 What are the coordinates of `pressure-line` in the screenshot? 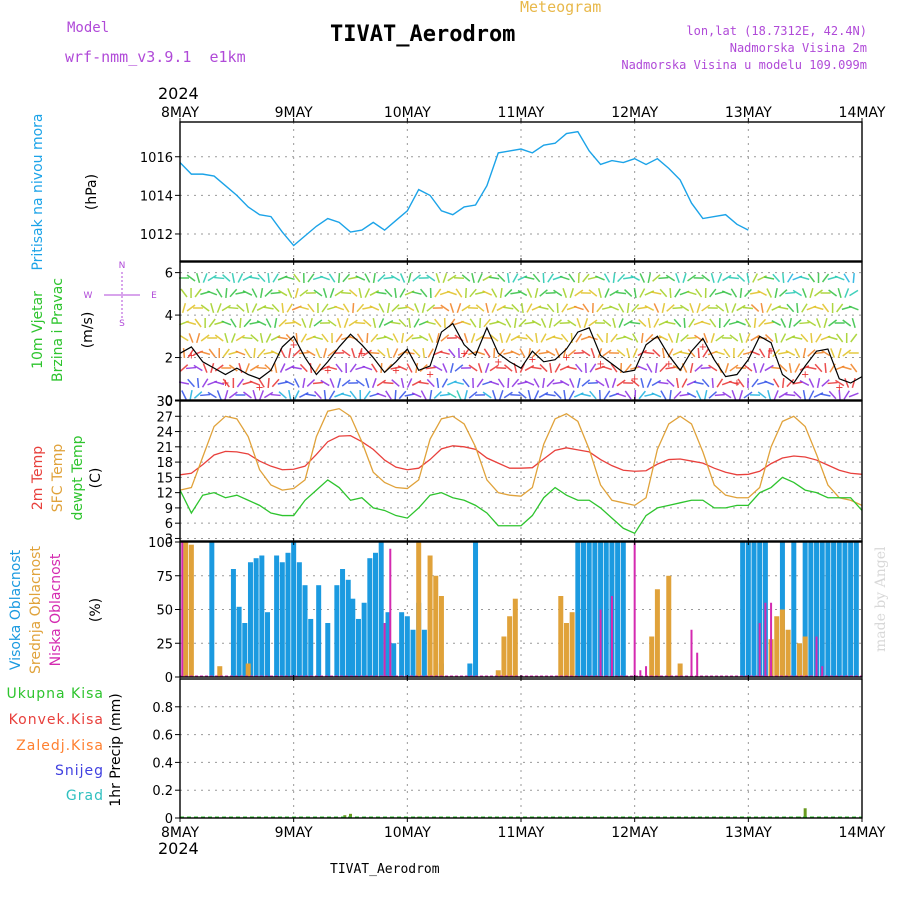 It's located at (464, 188).